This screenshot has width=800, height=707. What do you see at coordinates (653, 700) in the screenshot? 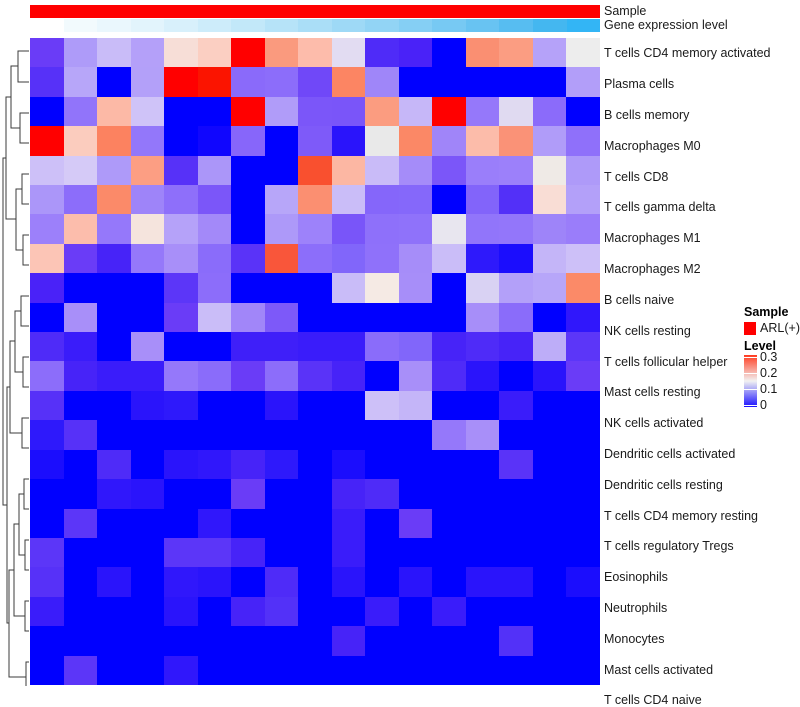
I see `row-label: T cells CD4 naive` at bounding box center [653, 700].